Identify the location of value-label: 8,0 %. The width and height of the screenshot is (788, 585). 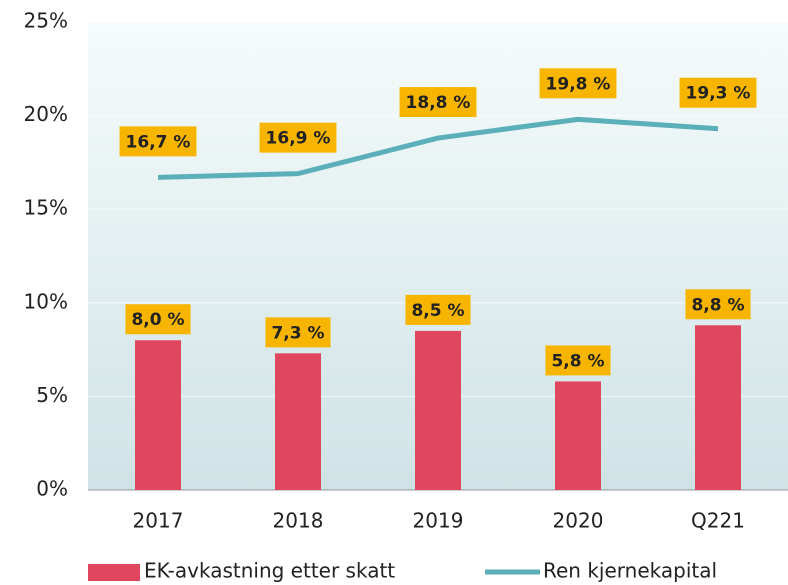
(157, 320).